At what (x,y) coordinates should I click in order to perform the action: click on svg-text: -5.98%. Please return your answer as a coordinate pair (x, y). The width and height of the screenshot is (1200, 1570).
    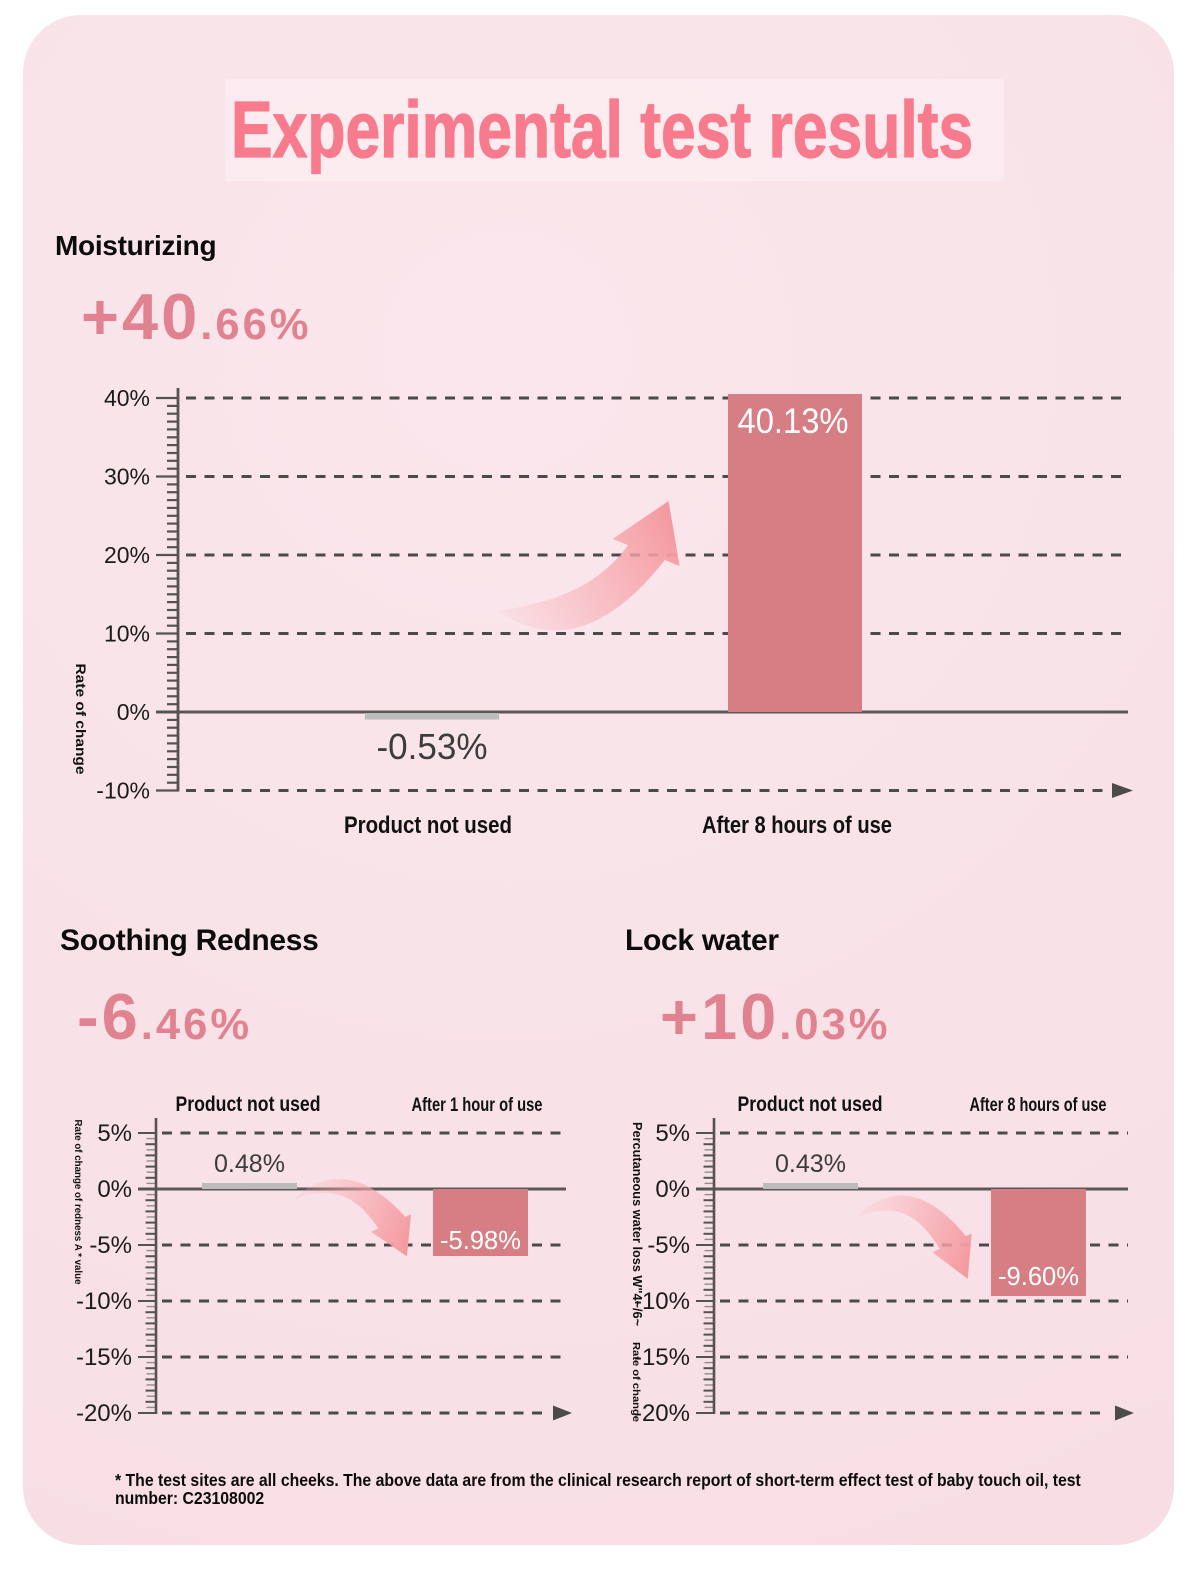
    Looking at the image, I should click on (480, 1240).